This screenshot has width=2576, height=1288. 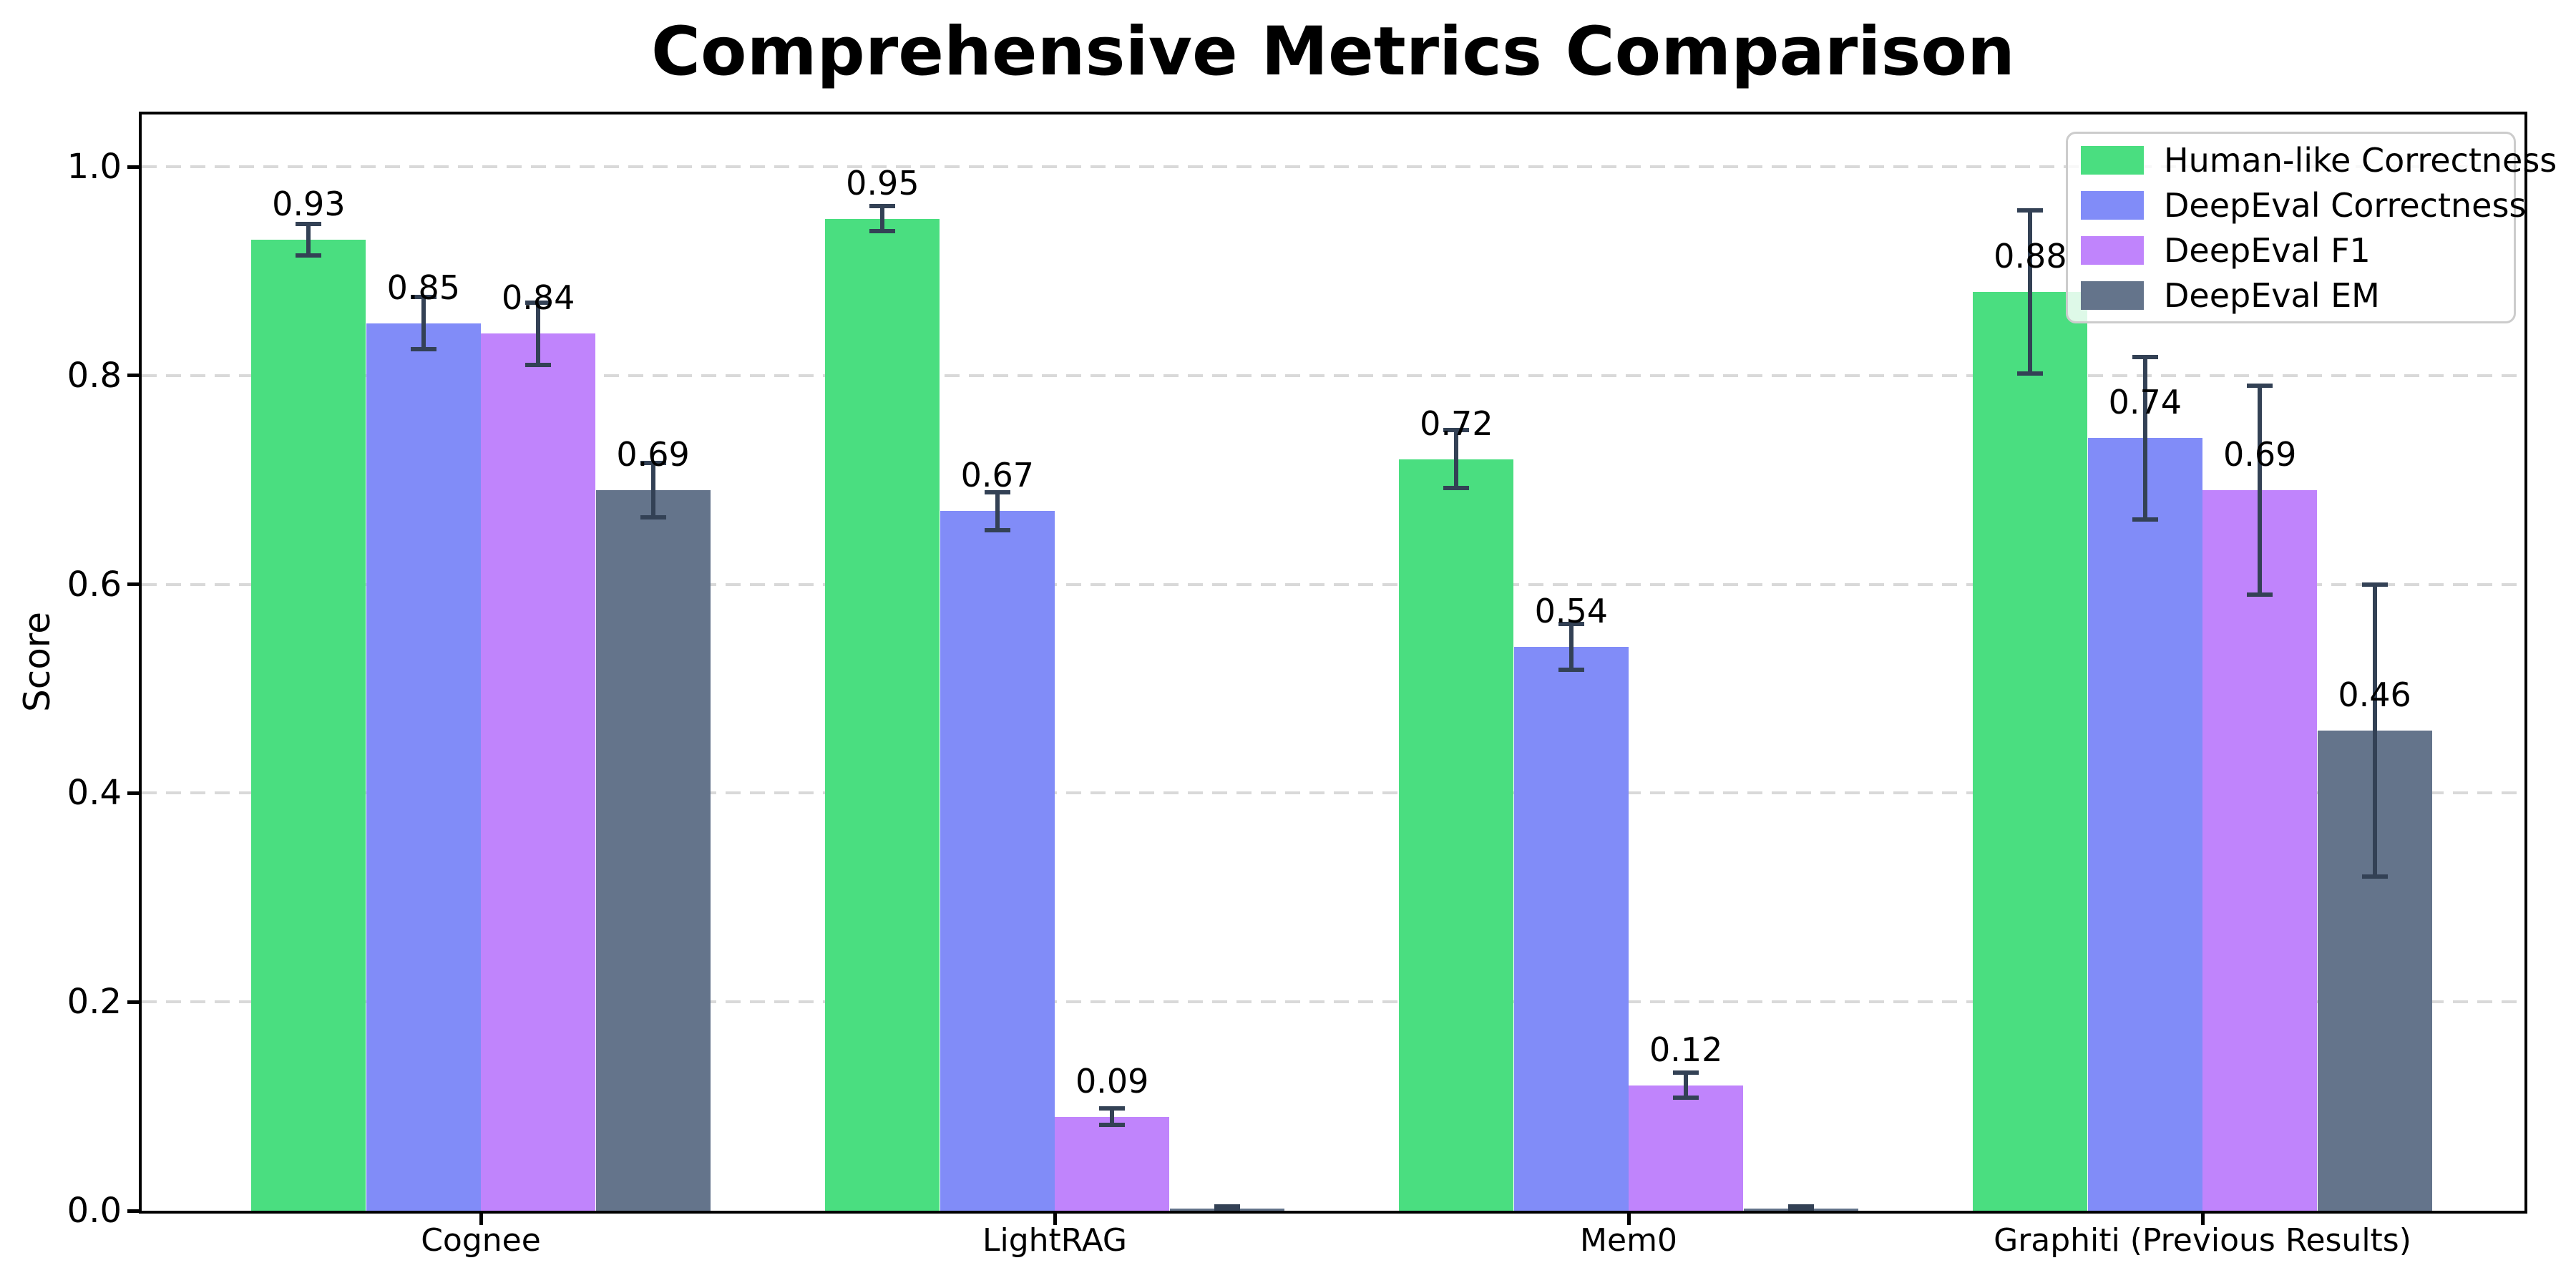 I want to click on error-cap-top-Human-like Correctness-Cognee, so click(x=309, y=224).